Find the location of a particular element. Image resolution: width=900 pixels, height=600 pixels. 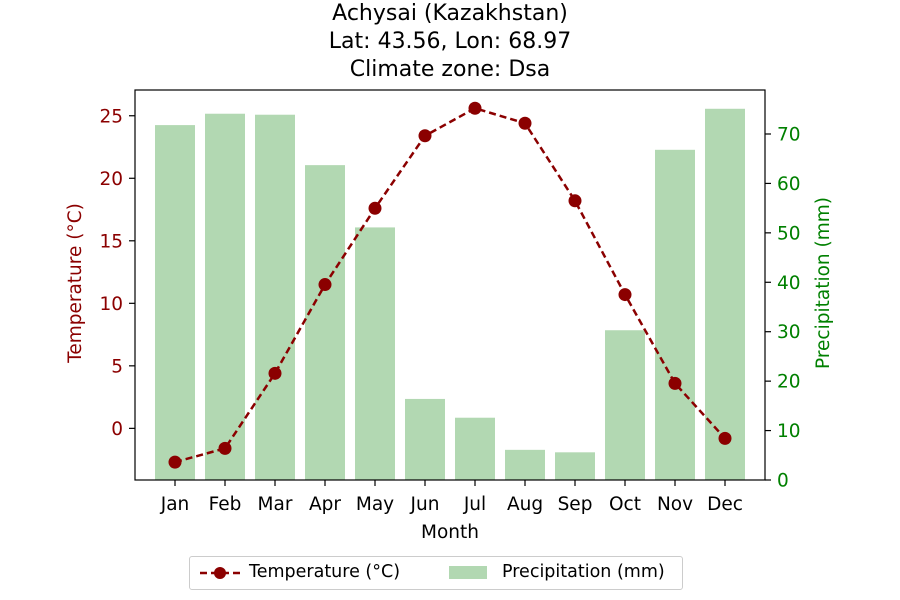

x-tick-label-sep: Sep is located at coordinates (575, 504).